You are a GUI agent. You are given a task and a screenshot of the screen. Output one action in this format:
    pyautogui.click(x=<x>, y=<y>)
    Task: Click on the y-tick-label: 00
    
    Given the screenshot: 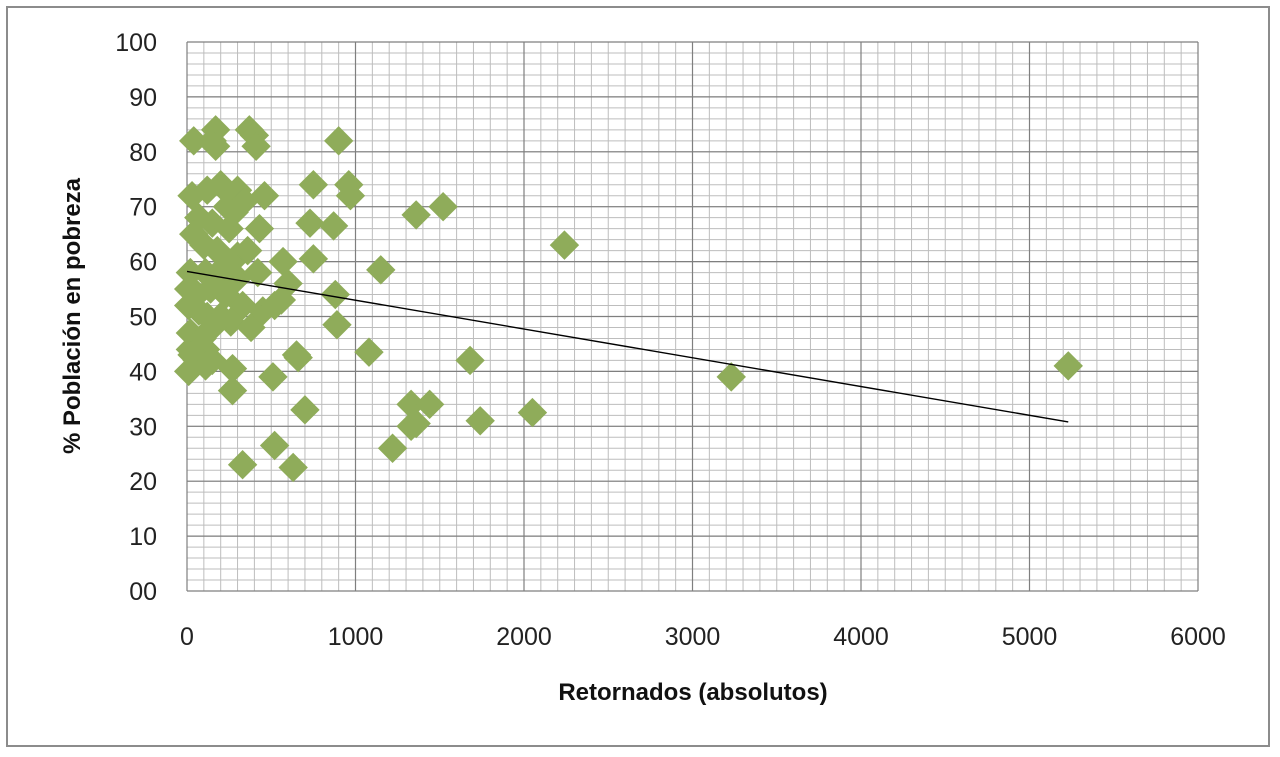 What is the action you would take?
    pyautogui.click(x=143, y=592)
    